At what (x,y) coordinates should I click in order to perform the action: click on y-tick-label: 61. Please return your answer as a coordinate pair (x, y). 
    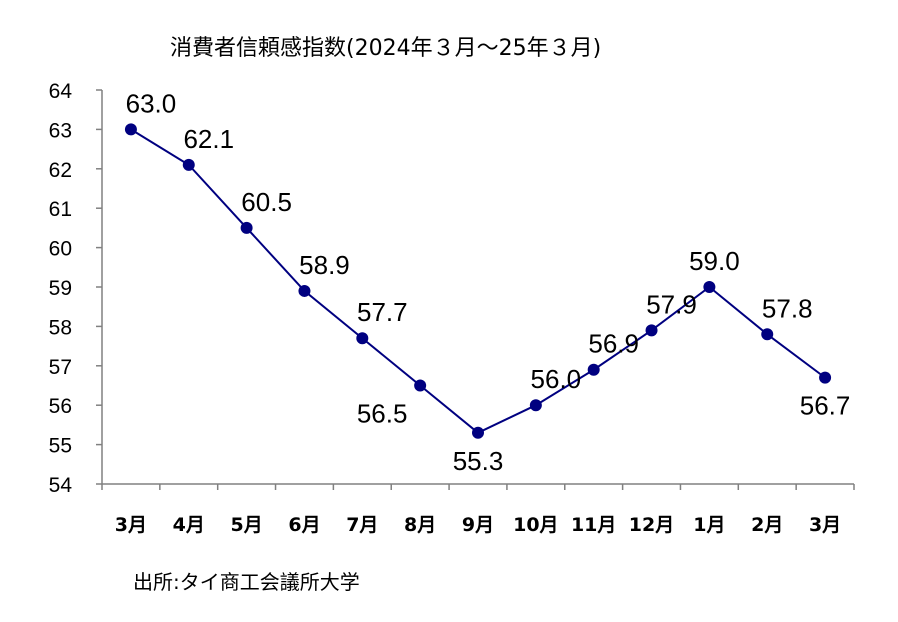
    Looking at the image, I should click on (60, 209).